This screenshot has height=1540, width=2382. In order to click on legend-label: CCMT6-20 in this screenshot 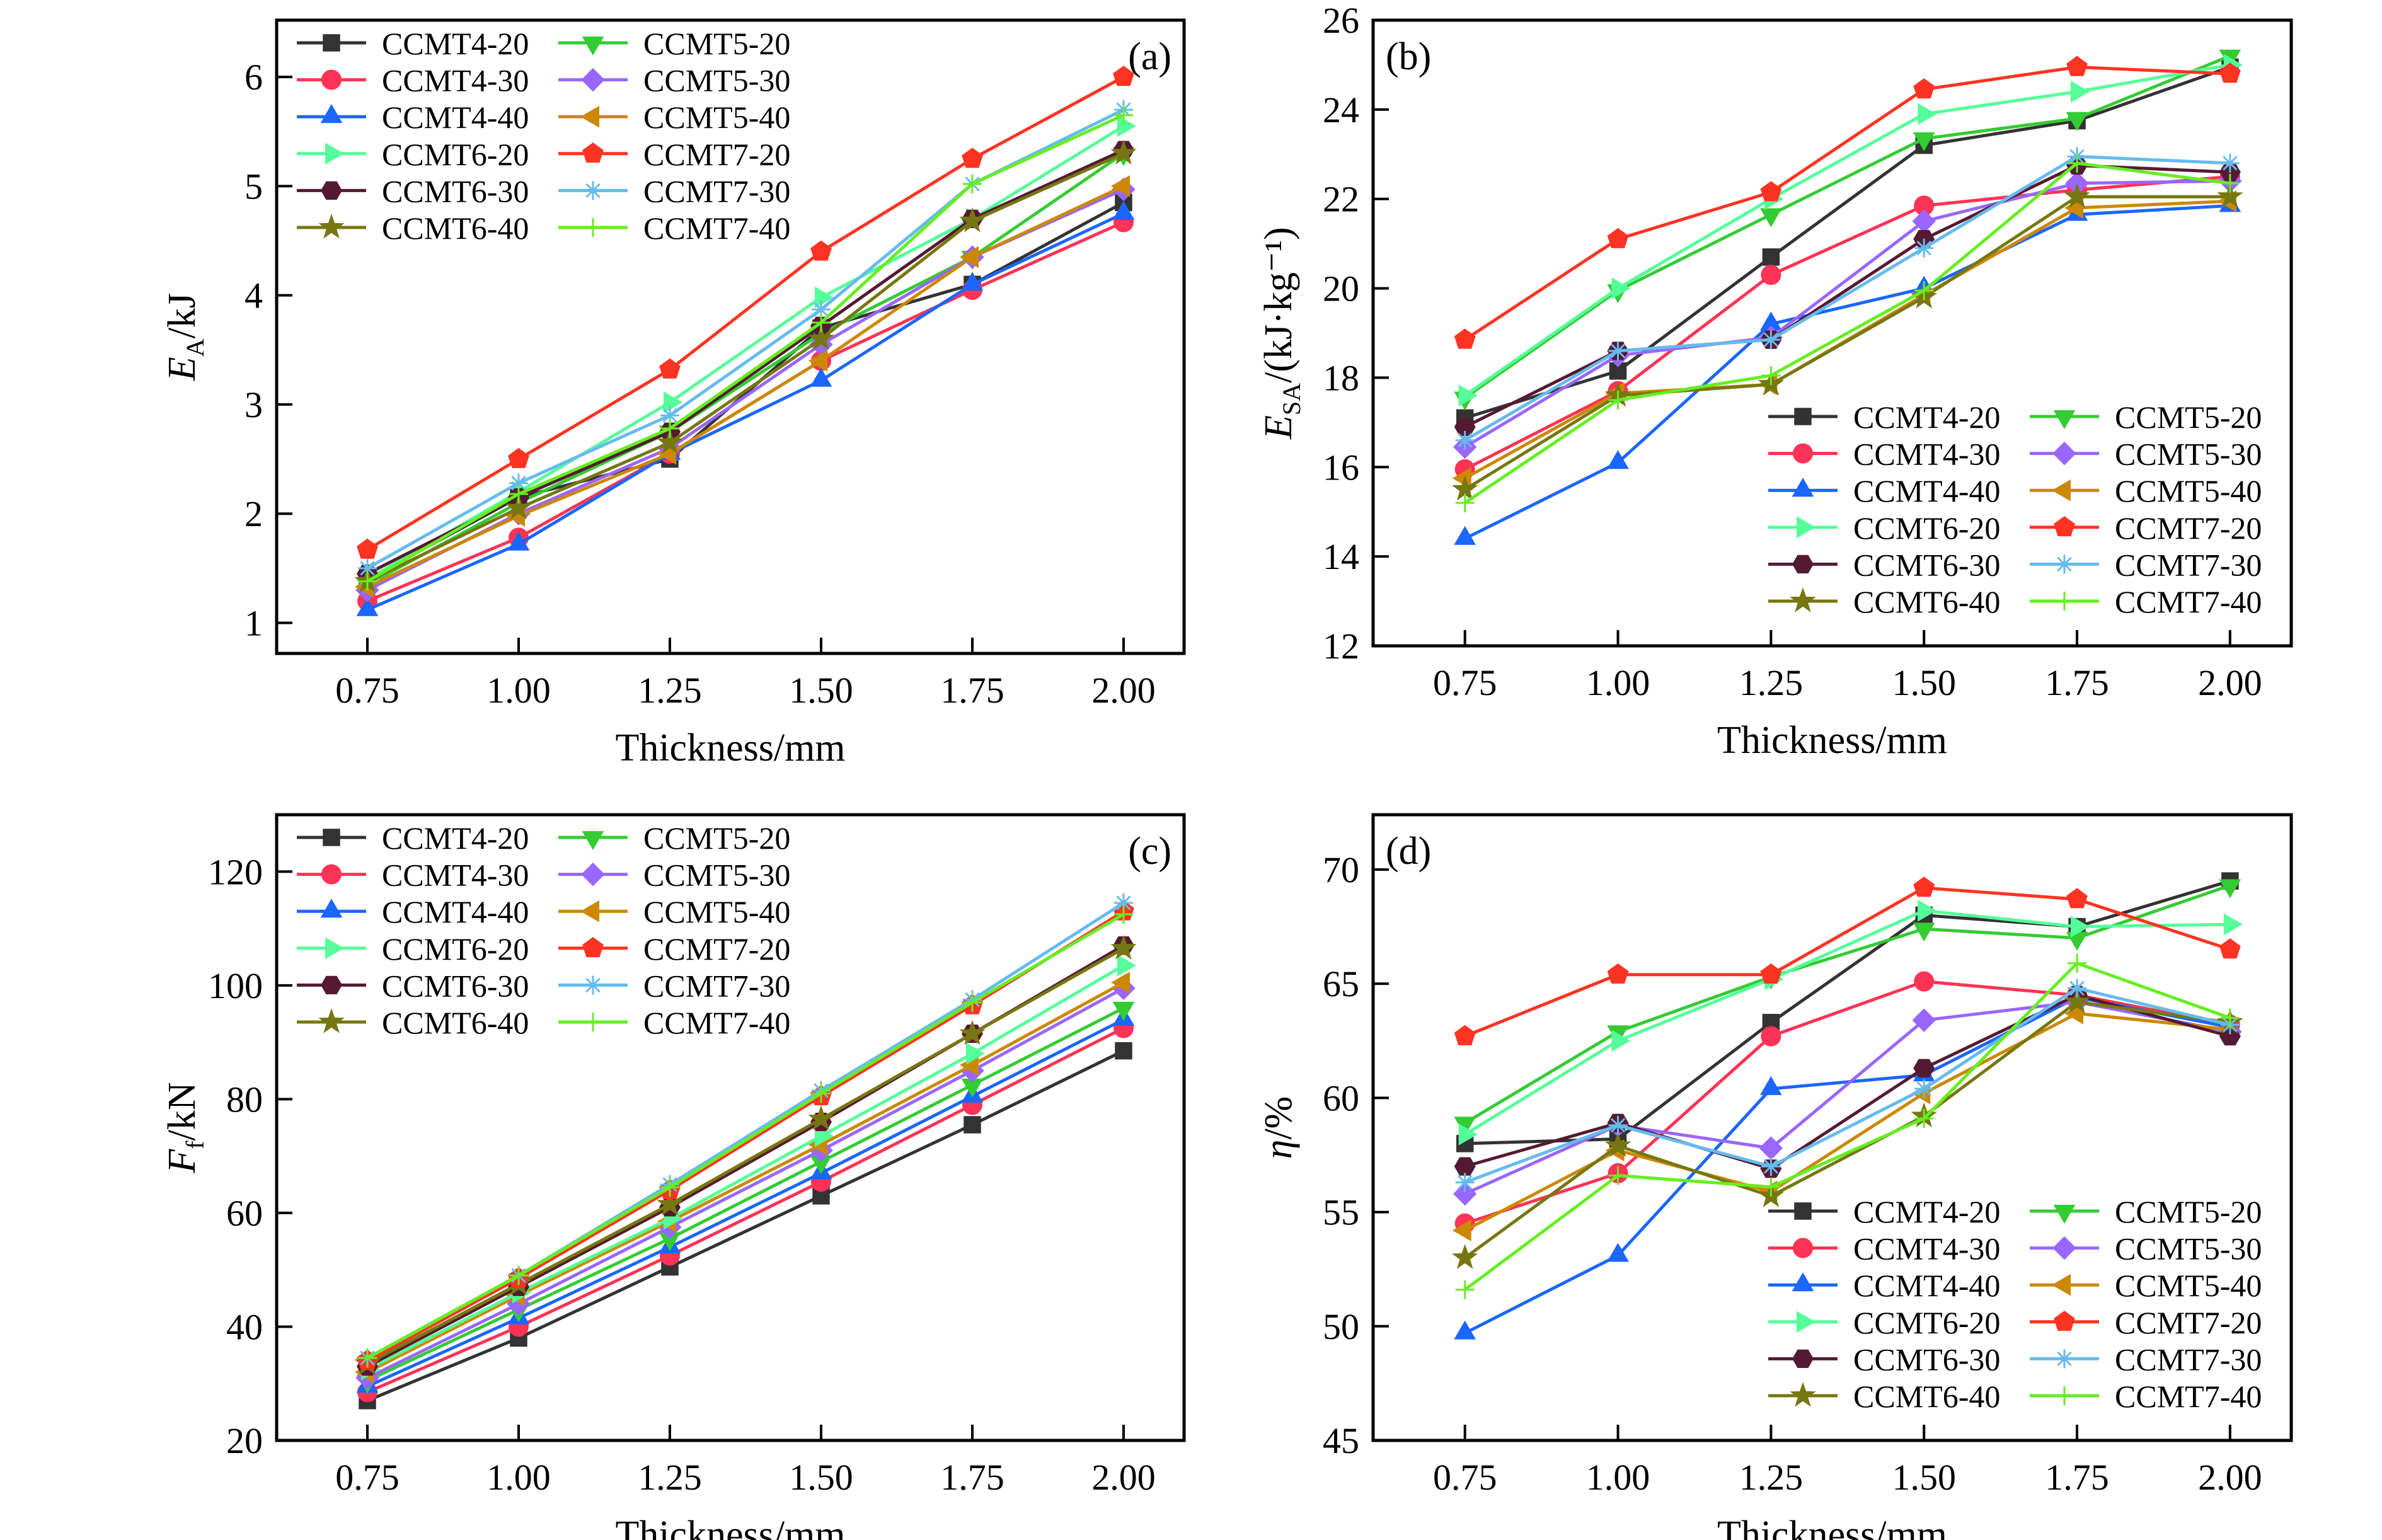, I will do `click(455, 949)`.